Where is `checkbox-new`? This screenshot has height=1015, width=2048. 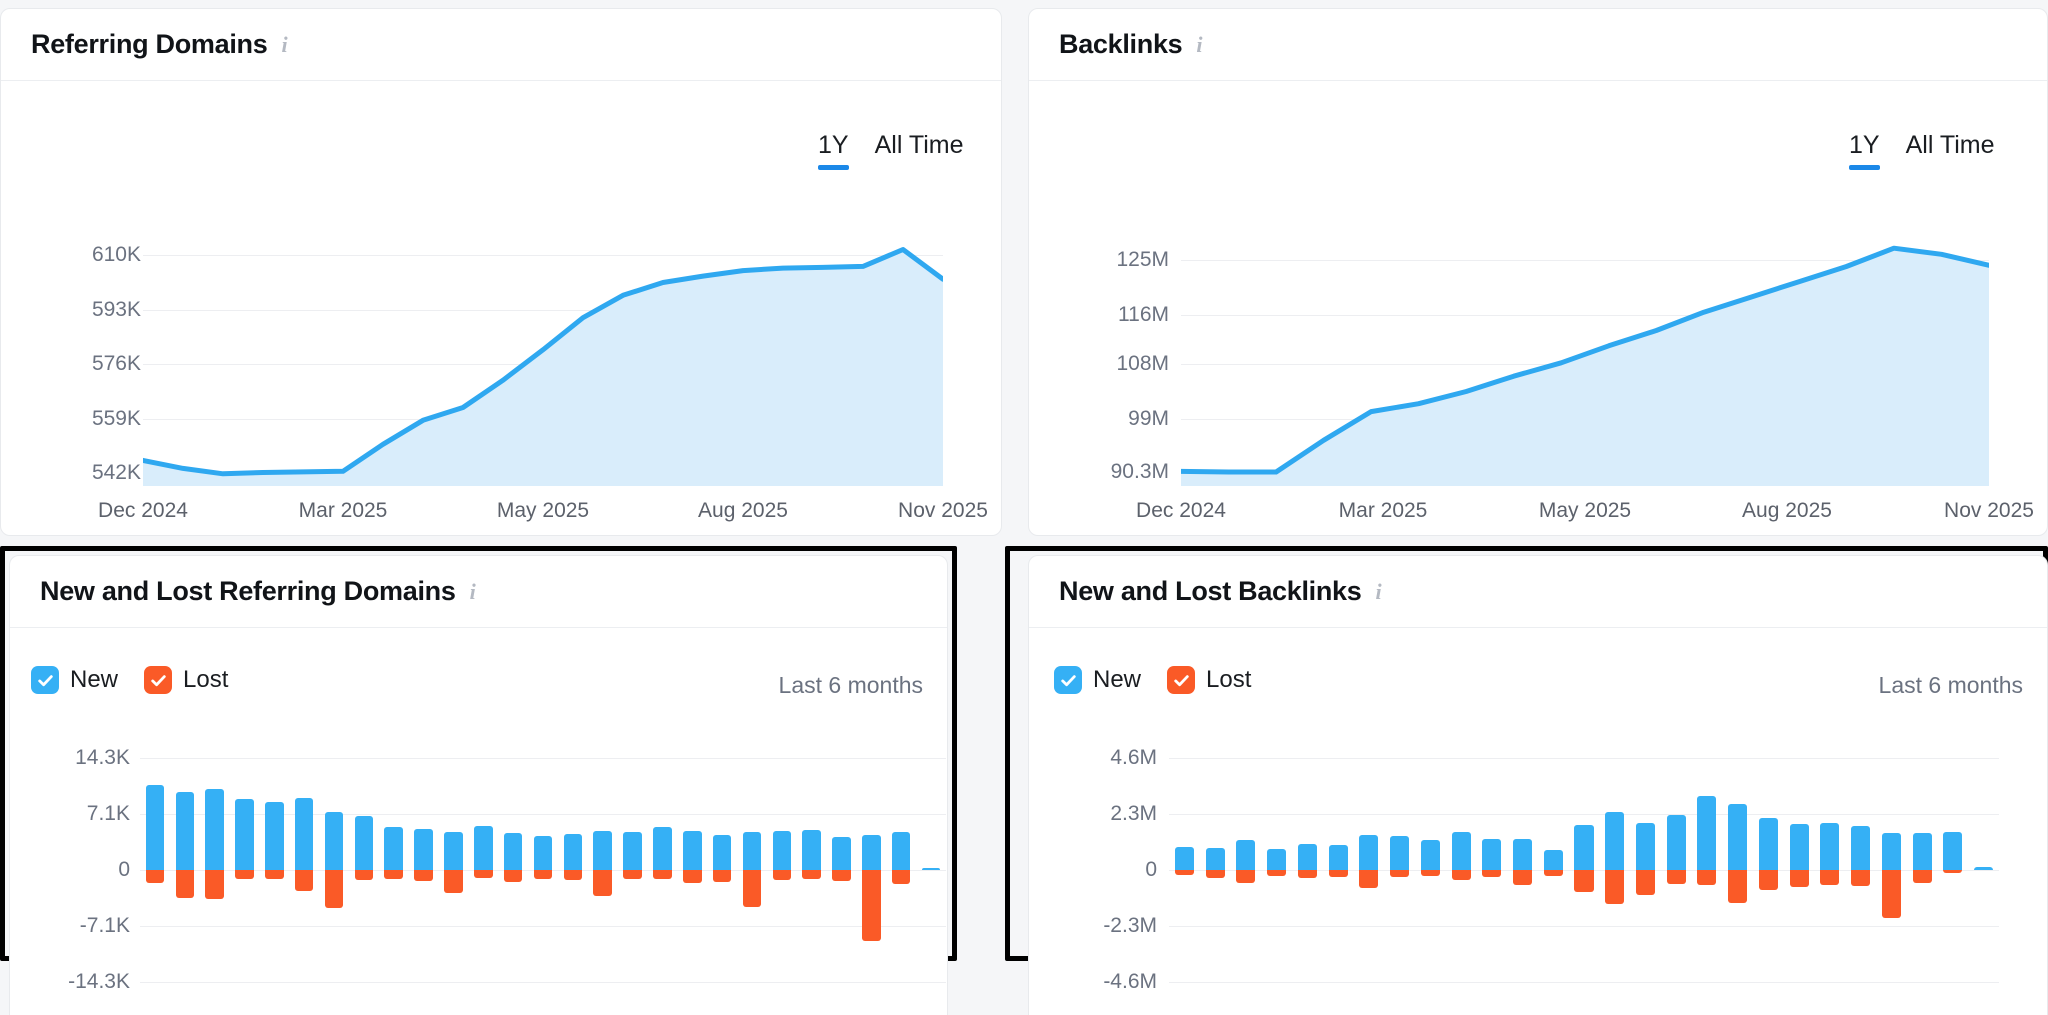
checkbox-new is located at coordinates (45, 680).